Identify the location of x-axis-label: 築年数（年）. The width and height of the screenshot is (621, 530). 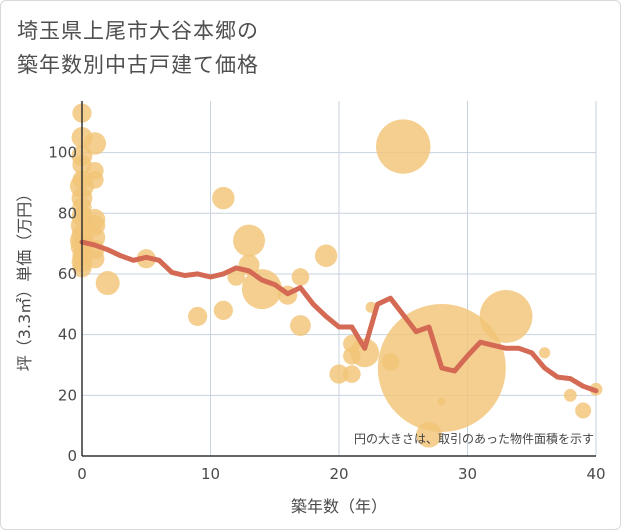
(339, 506).